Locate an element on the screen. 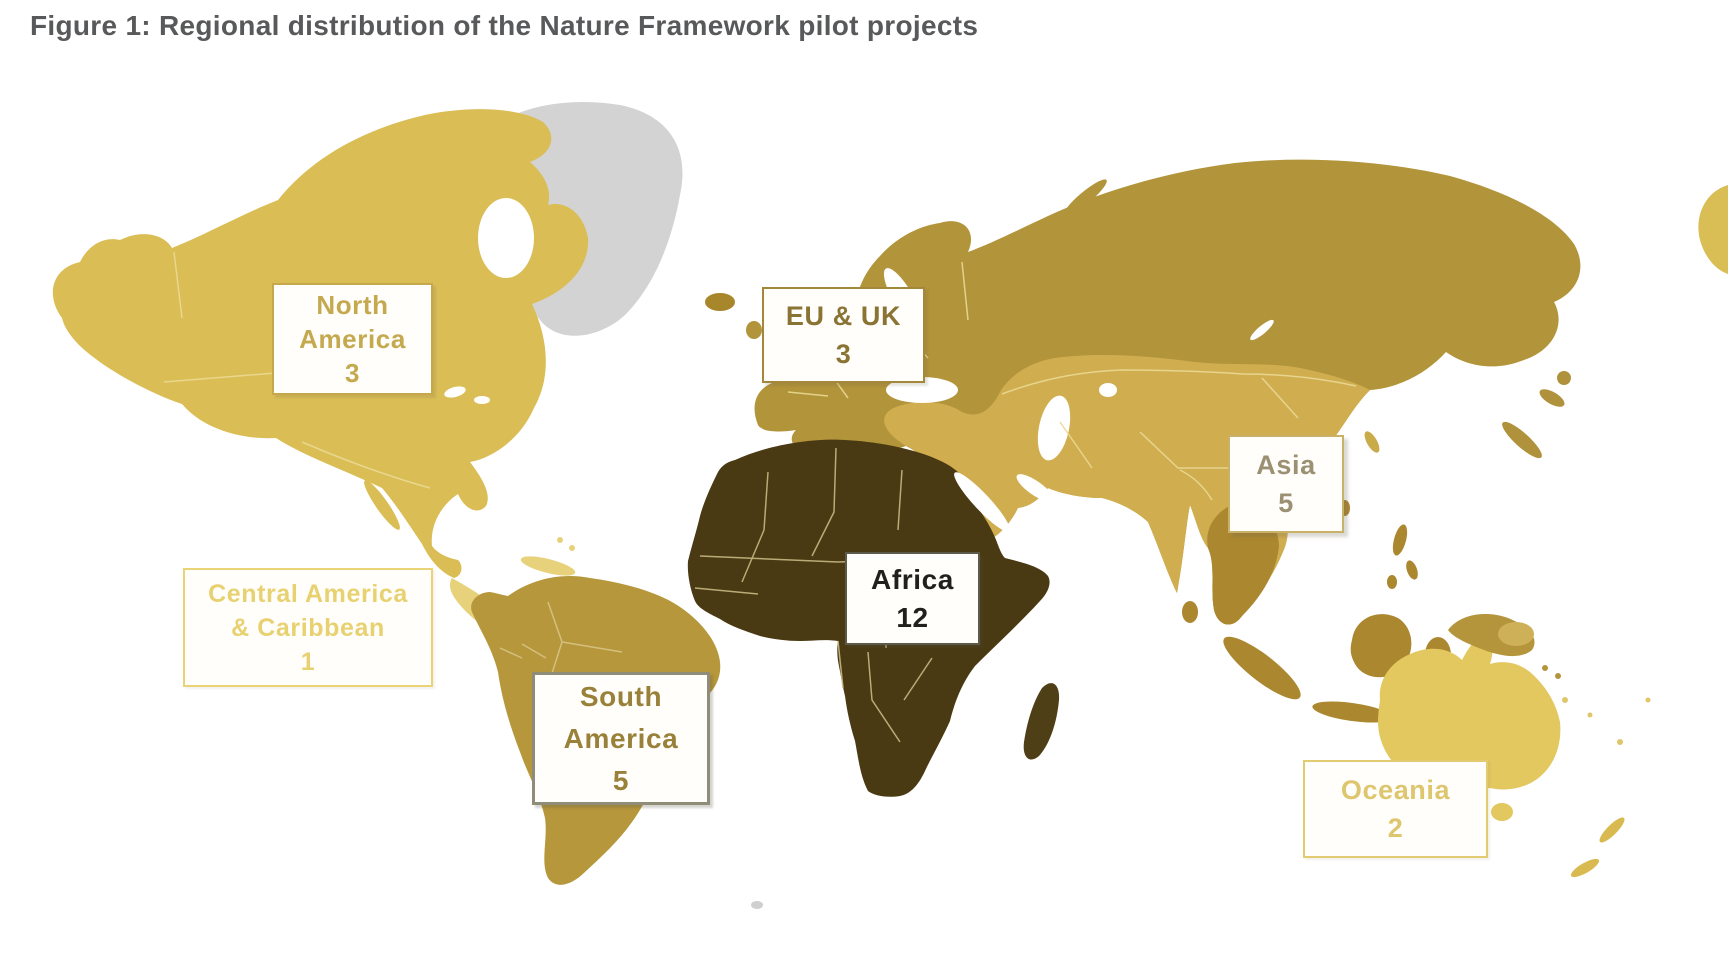 The width and height of the screenshot is (1728, 958). region-label-africa: Africa 12 is located at coordinates (912, 598).